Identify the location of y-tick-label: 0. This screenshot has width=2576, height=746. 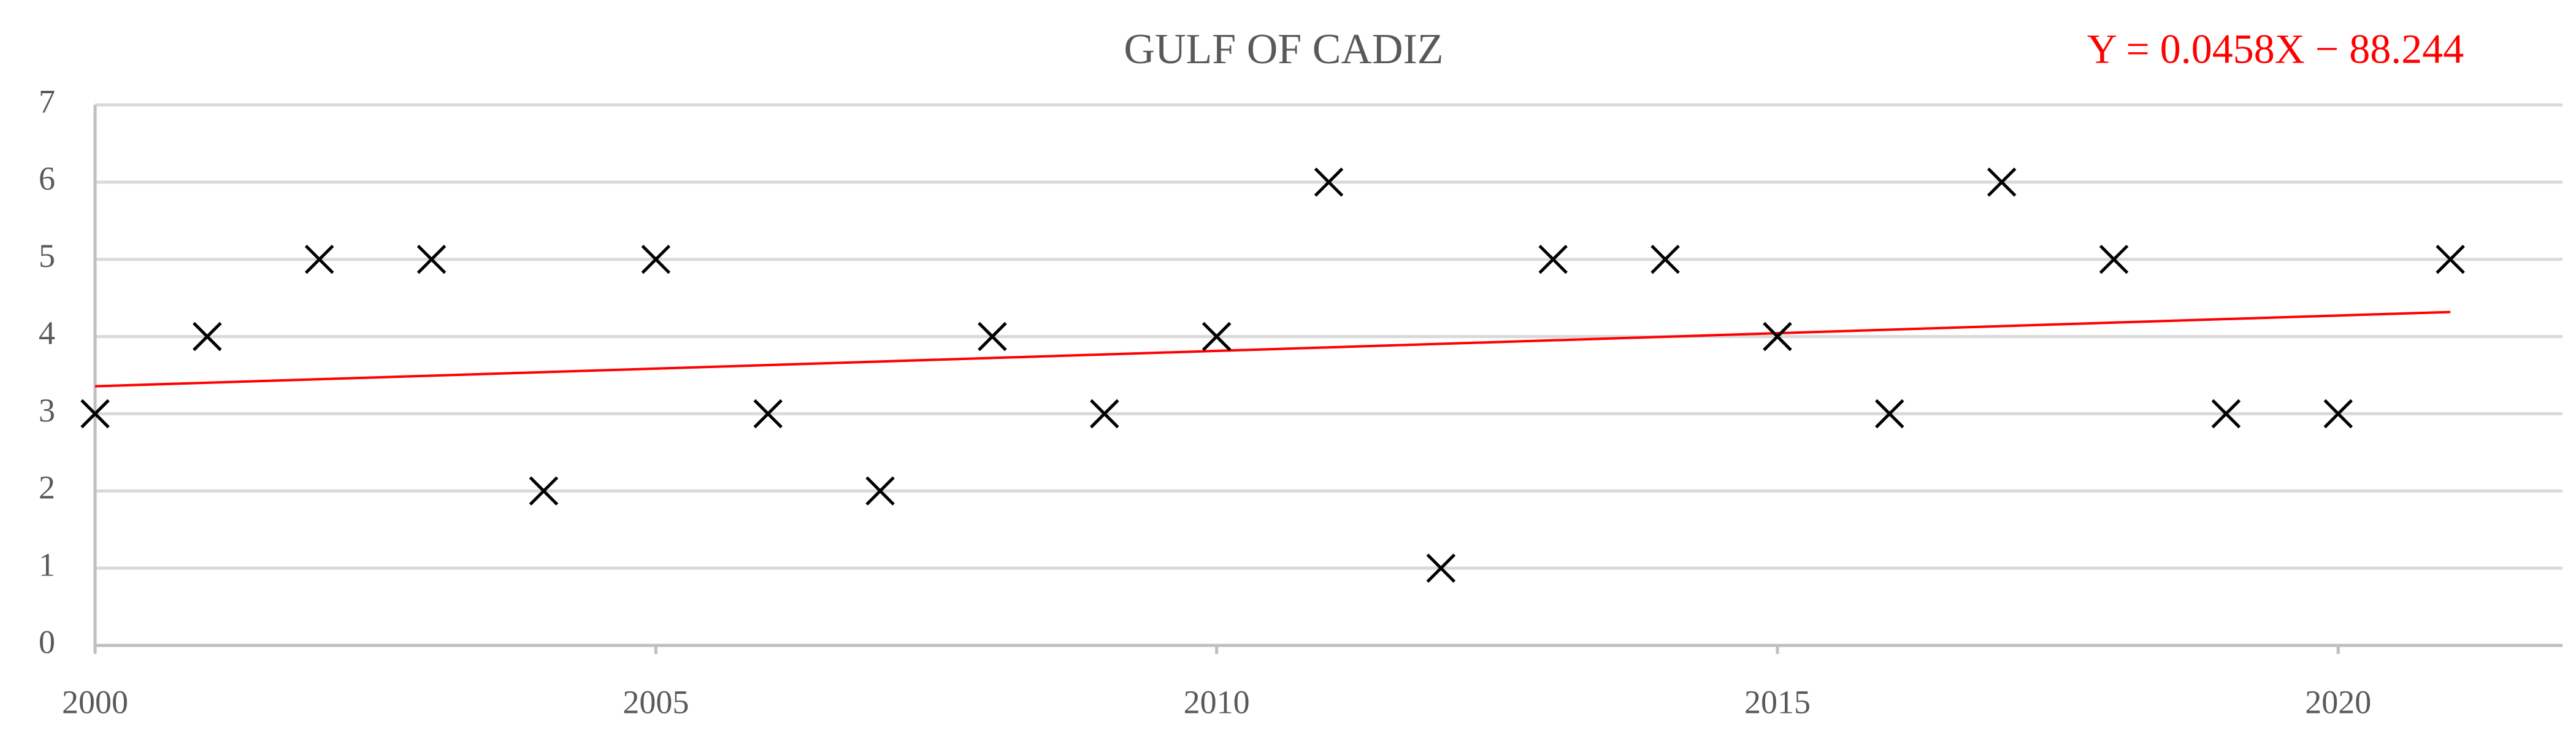
(47, 641).